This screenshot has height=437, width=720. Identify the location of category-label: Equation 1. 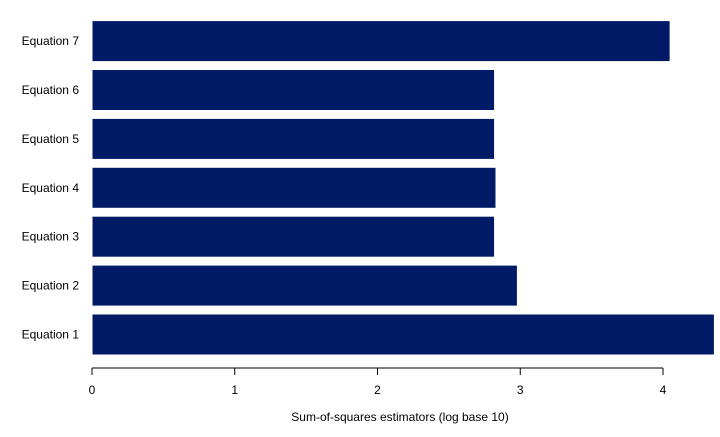
(51, 335).